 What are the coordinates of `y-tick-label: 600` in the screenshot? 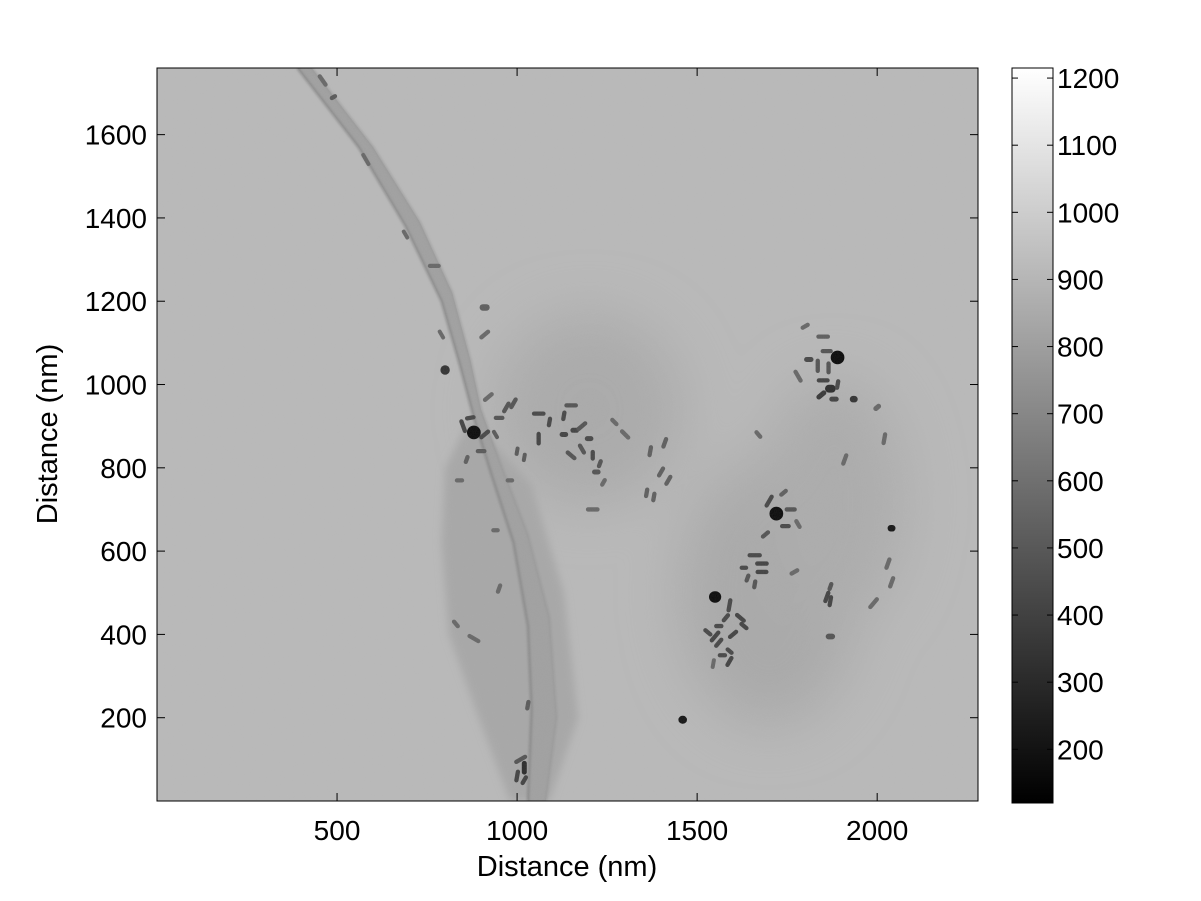 It's located at (123, 551).